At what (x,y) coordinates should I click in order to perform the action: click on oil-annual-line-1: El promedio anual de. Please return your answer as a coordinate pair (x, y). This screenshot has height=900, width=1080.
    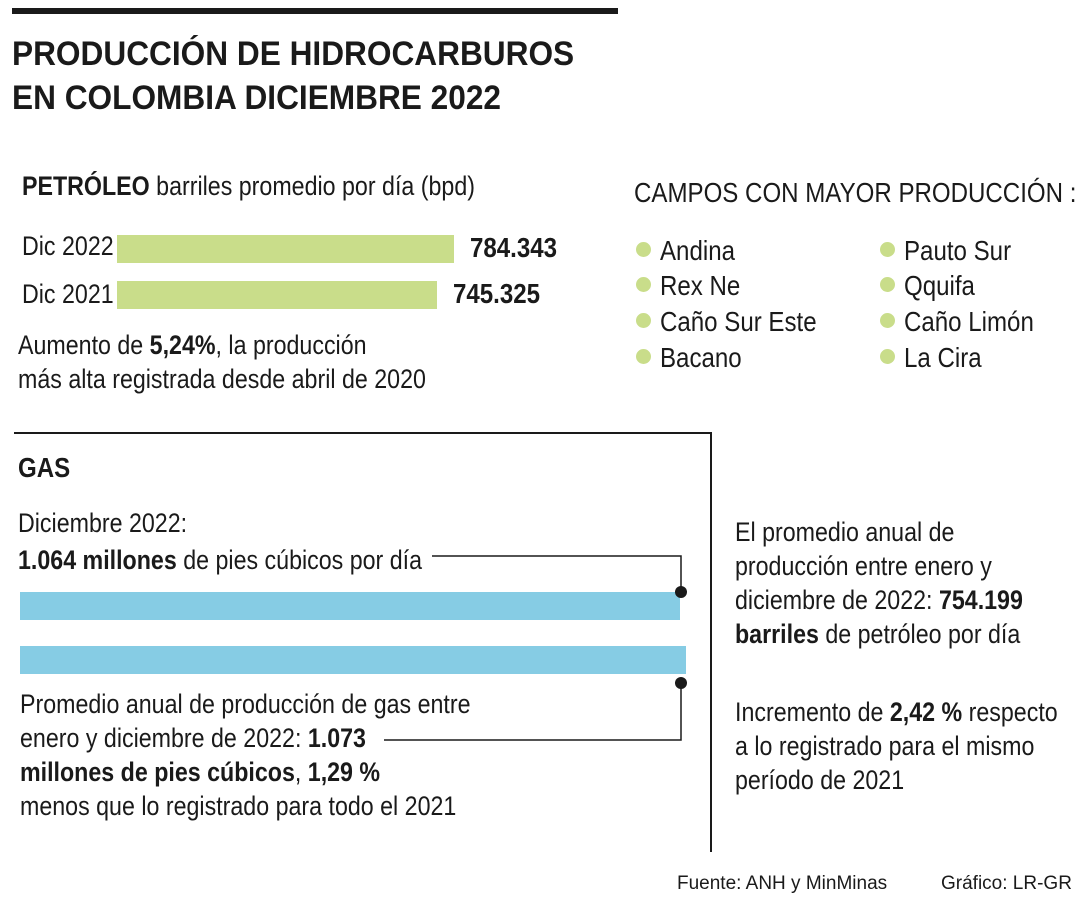
    Looking at the image, I should click on (845, 532).